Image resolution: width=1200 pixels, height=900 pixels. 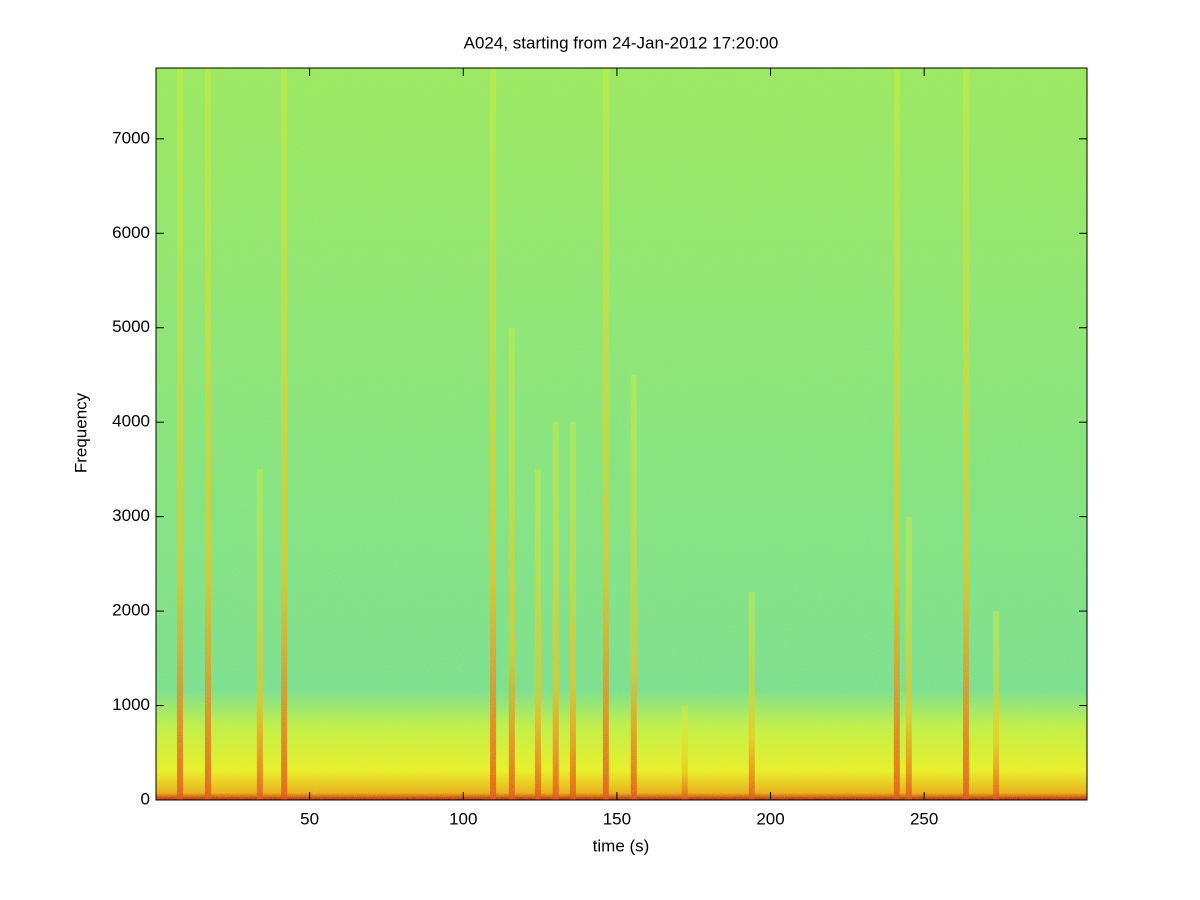 I want to click on y-axis-label: Frequency, so click(x=80, y=432).